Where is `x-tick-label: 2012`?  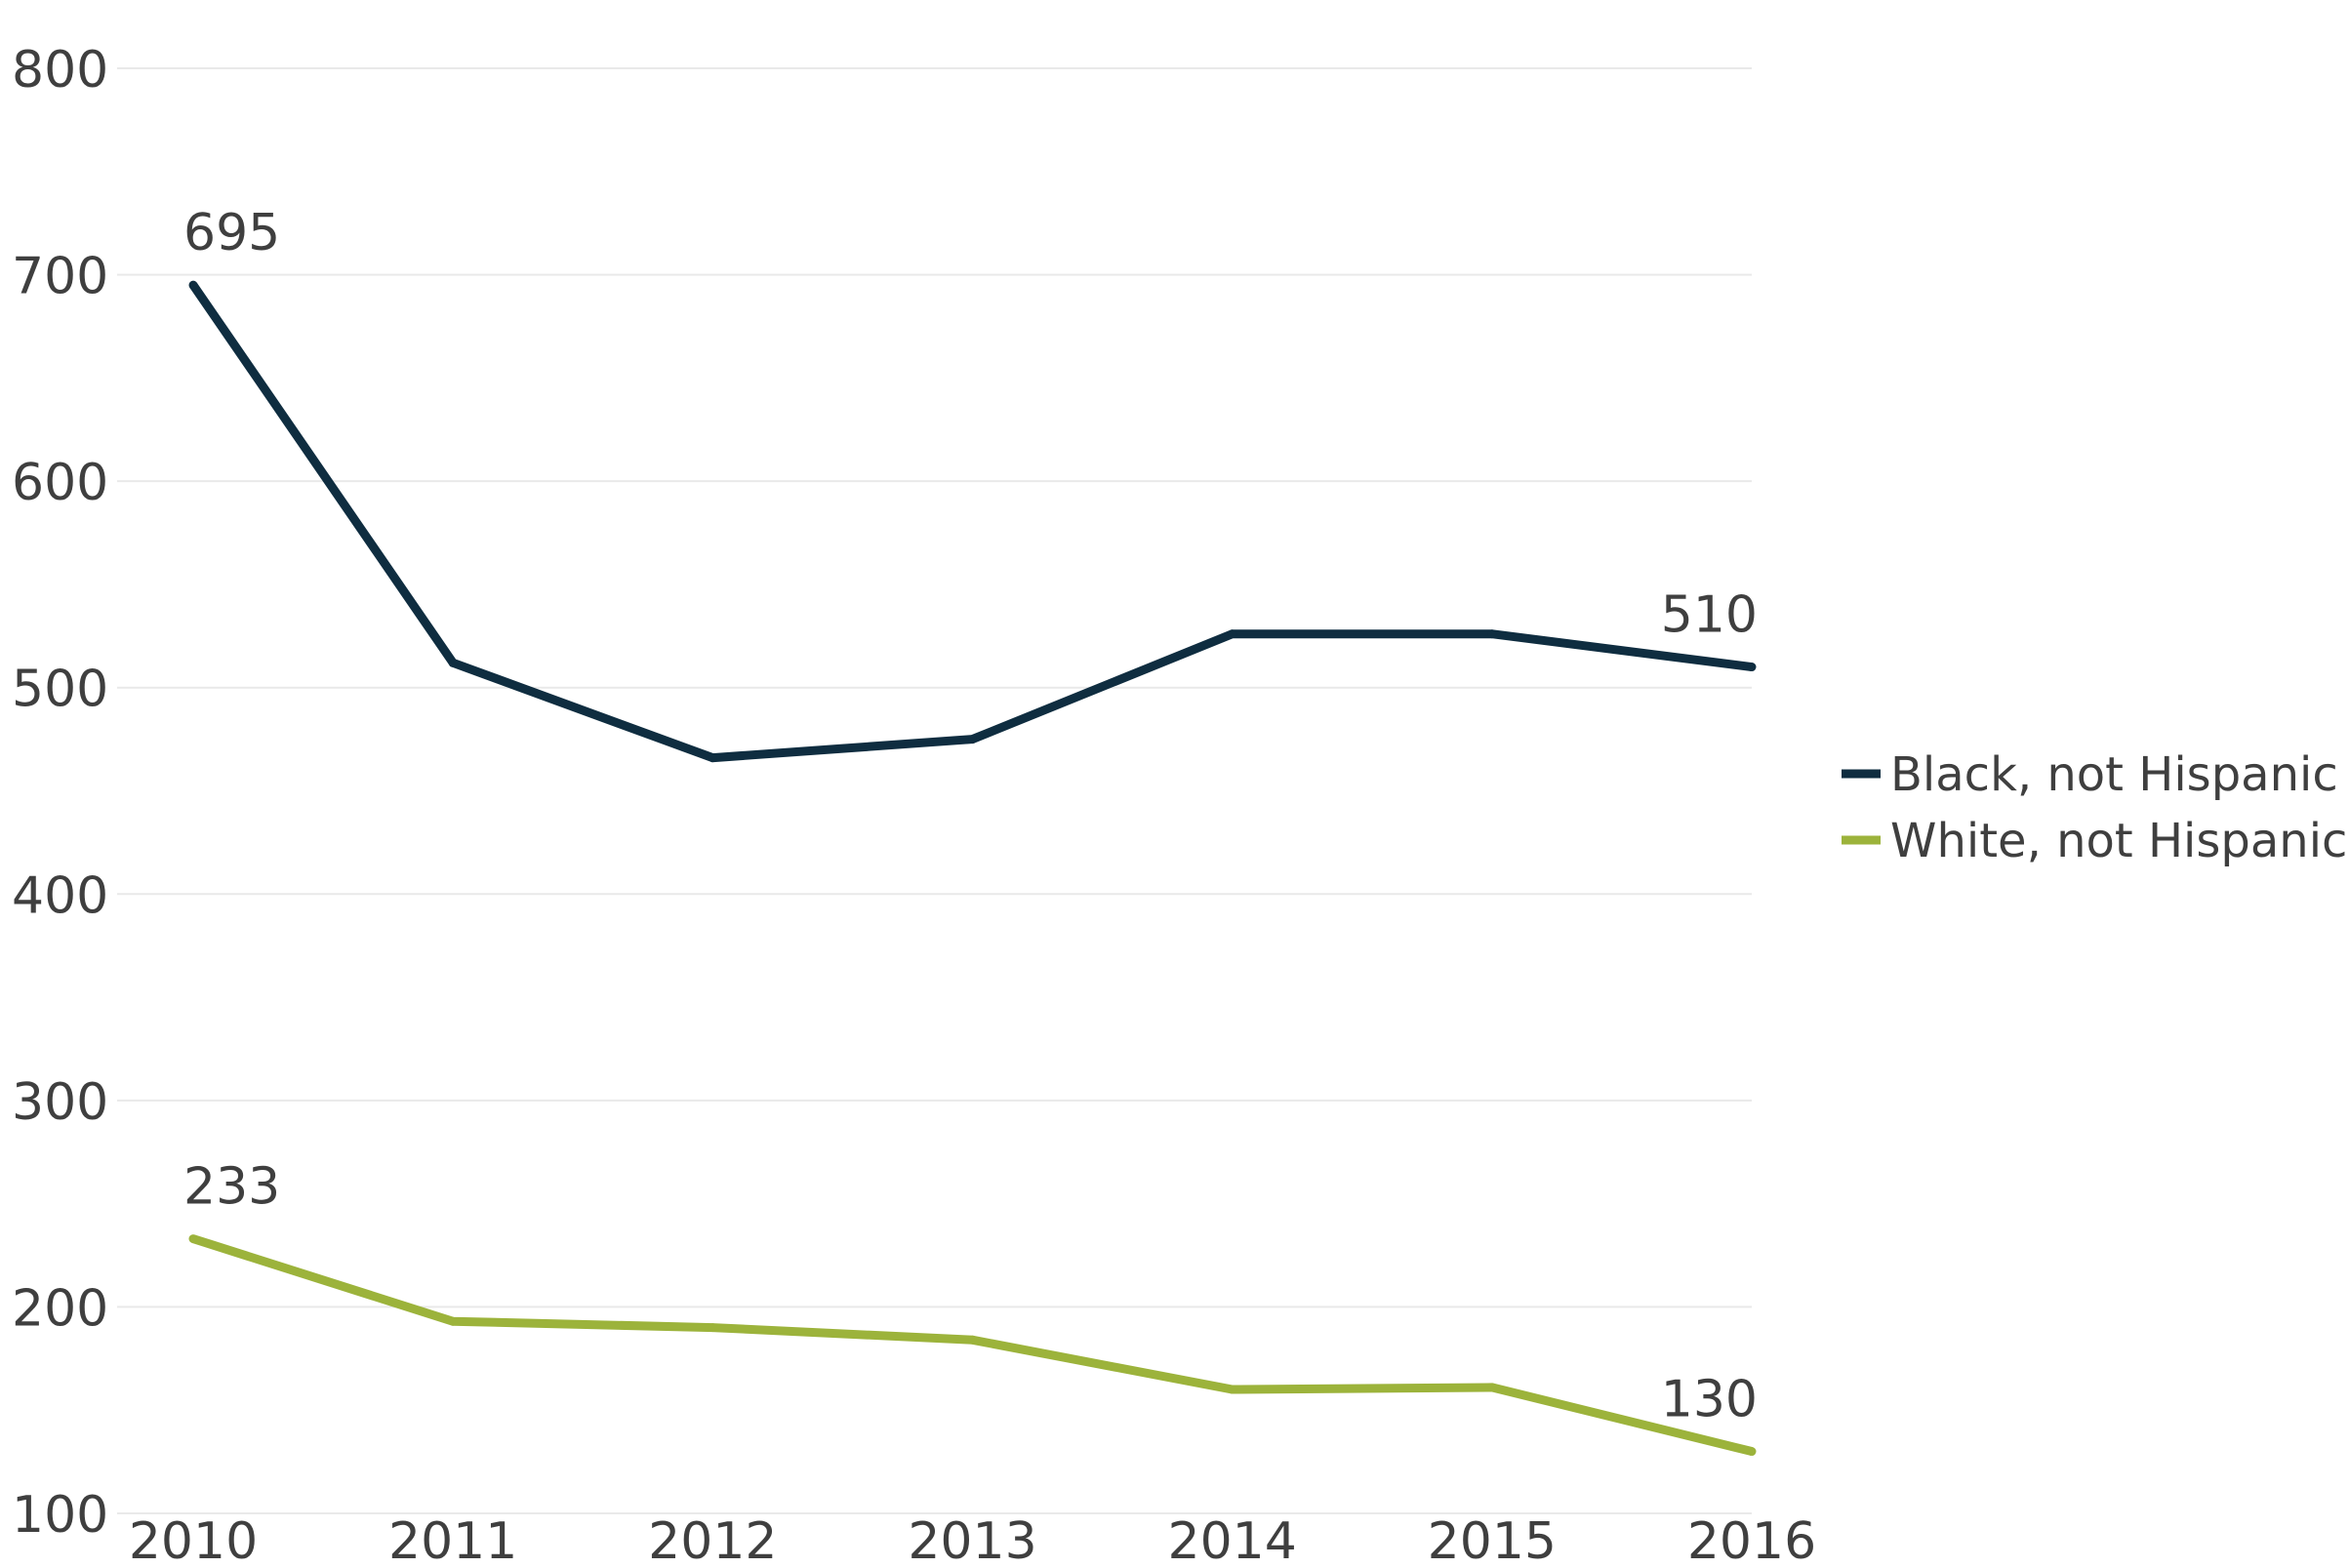
x-tick-label: 2012 is located at coordinates (713, 1540).